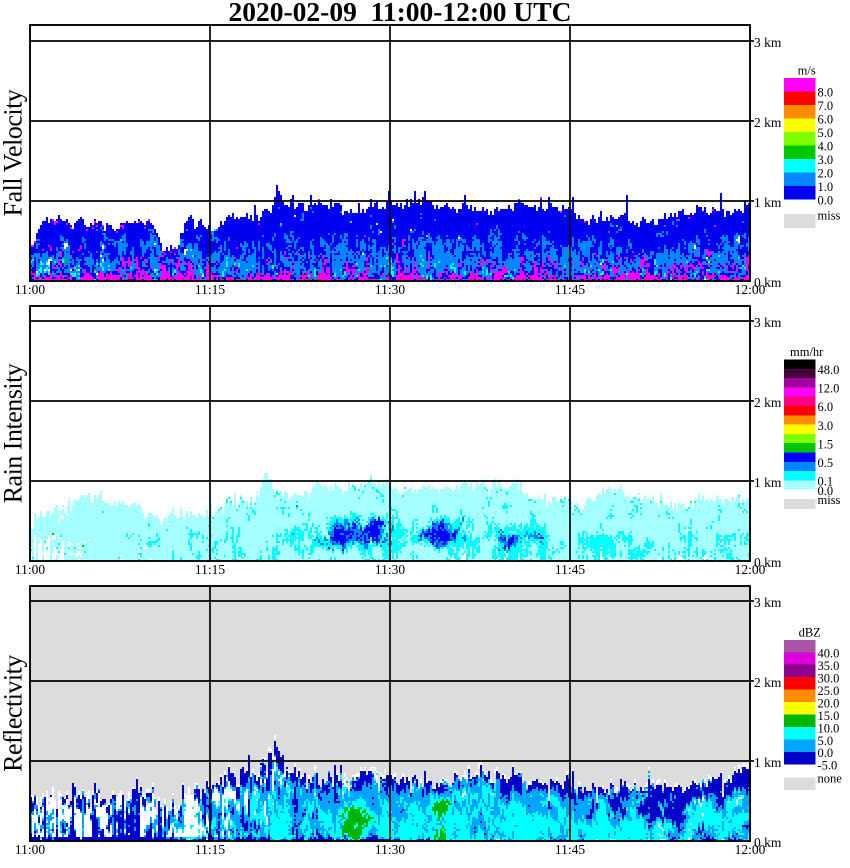  Describe the element at coordinates (400, 13) in the screenshot. I see `svg-text: 2020-02-09 11:00-12:00 UTC` at that location.